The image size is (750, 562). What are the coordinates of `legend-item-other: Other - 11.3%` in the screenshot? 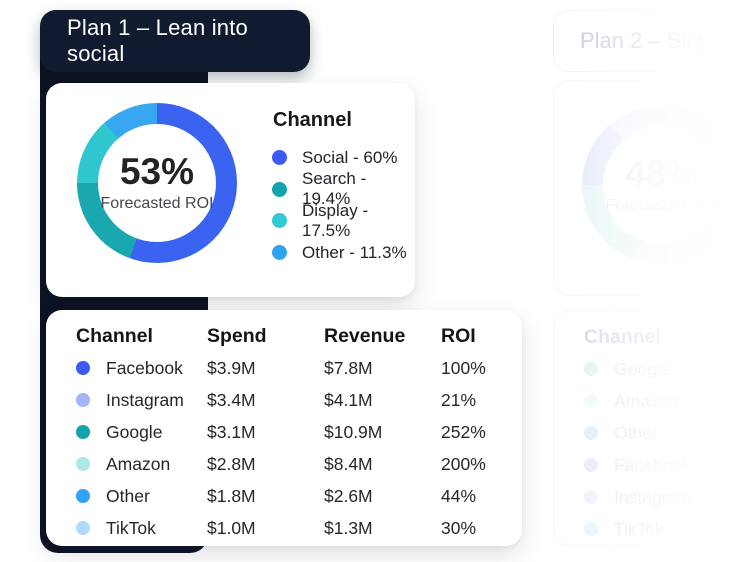 It's located at (343, 253).